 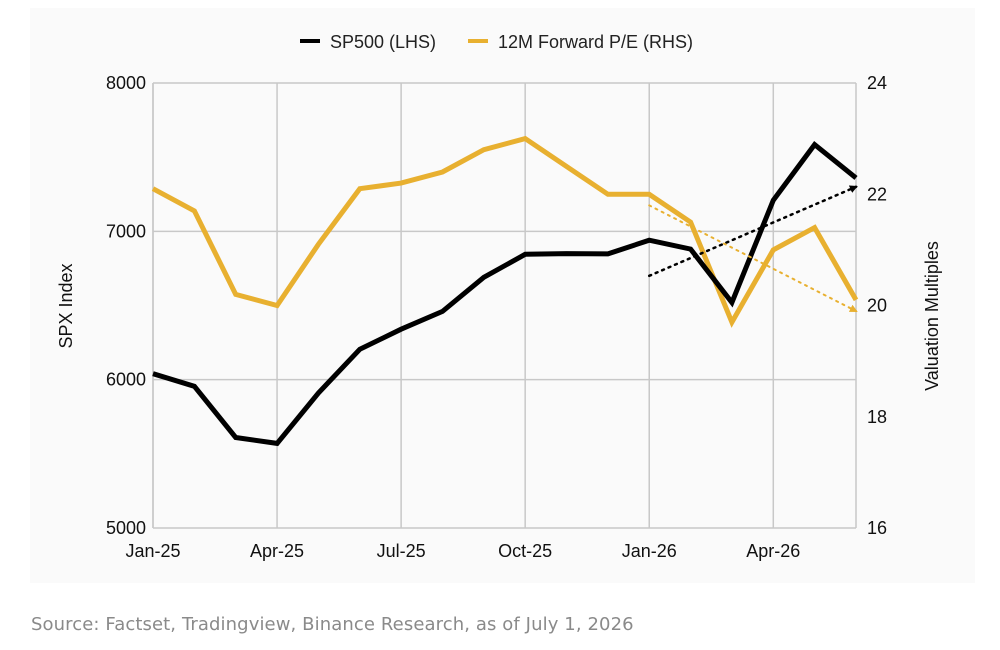 What do you see at coordinates (383, 42) in the screenshot?
I see `legend-label-sp500: SP500 (LHS)` at bounding box center [383, 42].